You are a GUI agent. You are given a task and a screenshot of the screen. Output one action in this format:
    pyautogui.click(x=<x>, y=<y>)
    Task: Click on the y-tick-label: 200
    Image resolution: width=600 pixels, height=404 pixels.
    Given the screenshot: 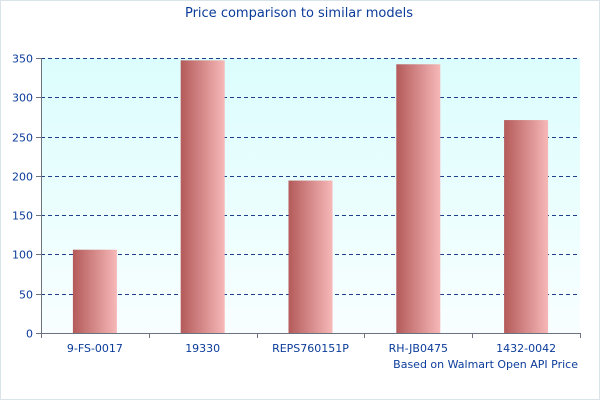 What is the action you would take?
    pyautogui.click(x=22, y=177)
    